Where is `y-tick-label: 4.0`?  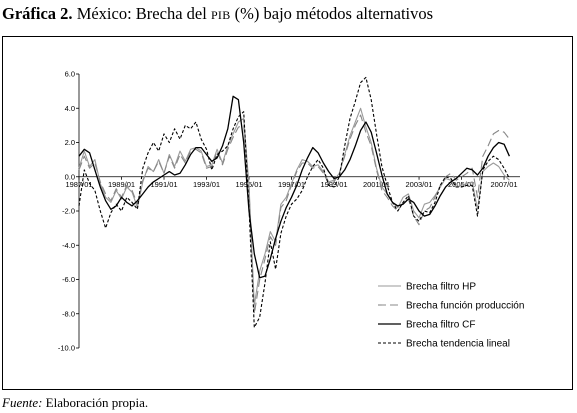
y-tick-label: 4.0 is located at coordinates (70, 108).